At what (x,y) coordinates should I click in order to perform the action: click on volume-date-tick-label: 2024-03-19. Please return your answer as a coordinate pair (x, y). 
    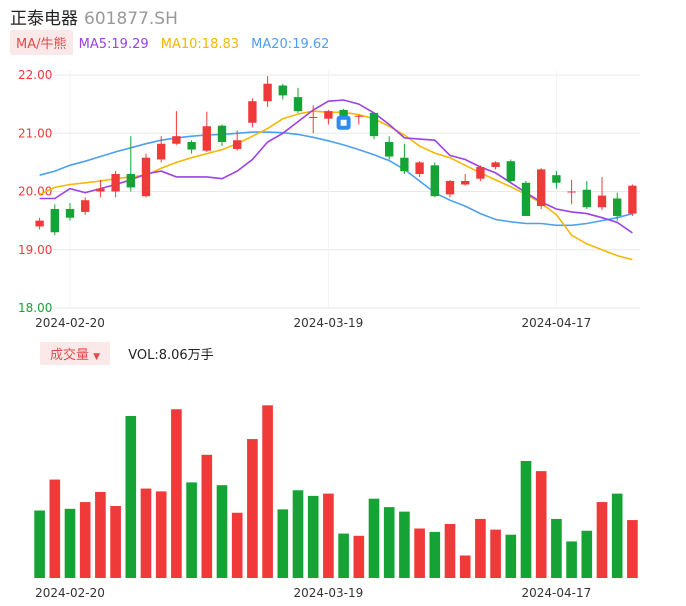
    Looking at the image, I should click on (329, 593).